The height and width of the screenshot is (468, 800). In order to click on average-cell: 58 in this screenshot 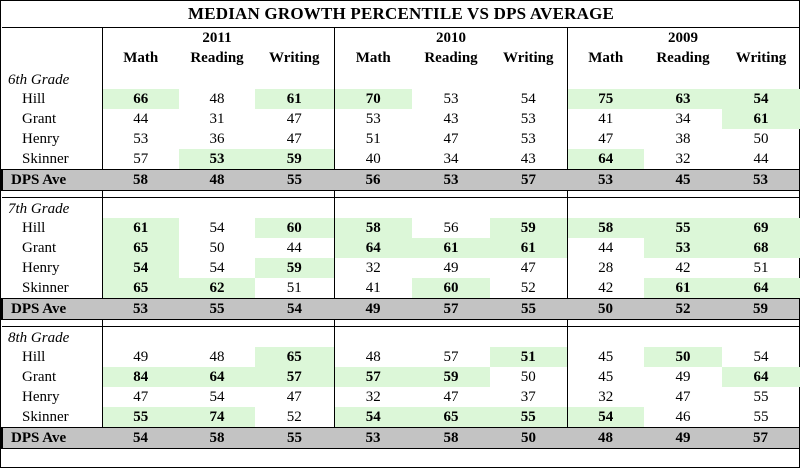, I will do `click(451, 438)`.